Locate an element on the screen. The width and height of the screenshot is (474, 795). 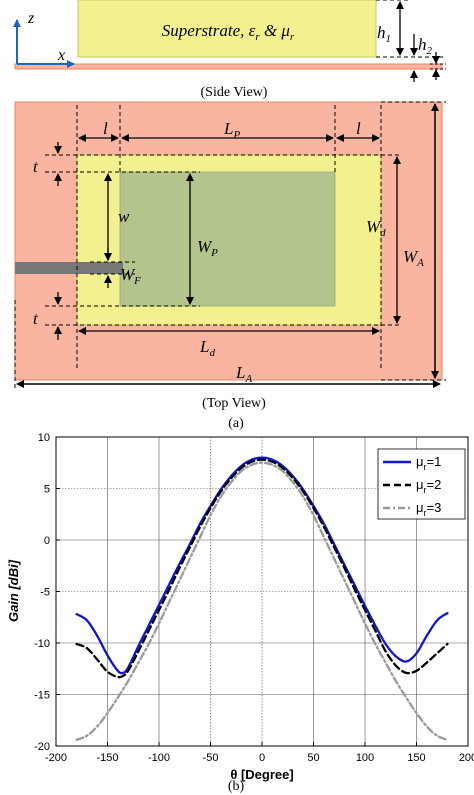
panel-b-label: (b) is located at coordinates (236, 786).